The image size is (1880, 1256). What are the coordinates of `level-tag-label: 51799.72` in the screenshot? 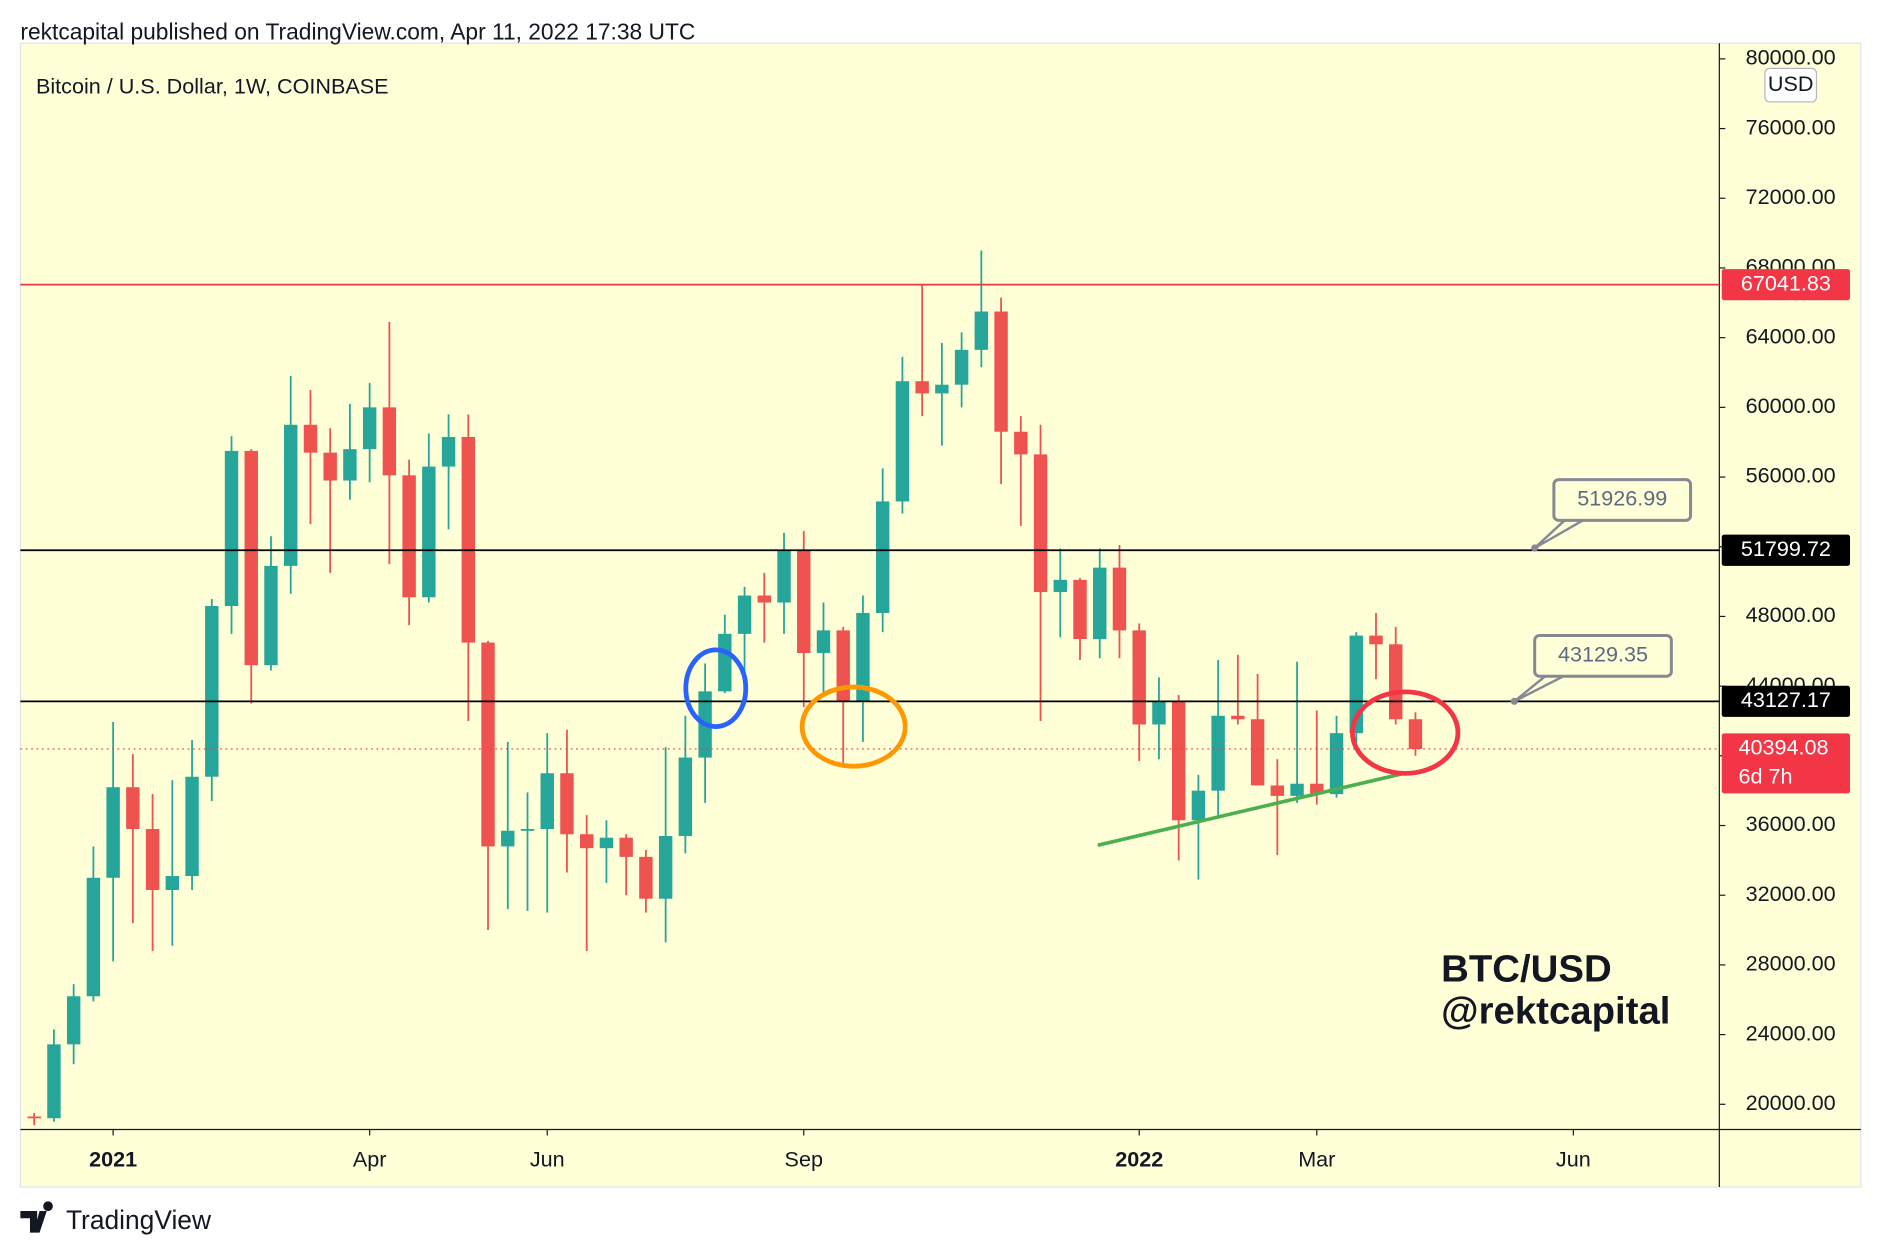 It's located at (1786, 548).